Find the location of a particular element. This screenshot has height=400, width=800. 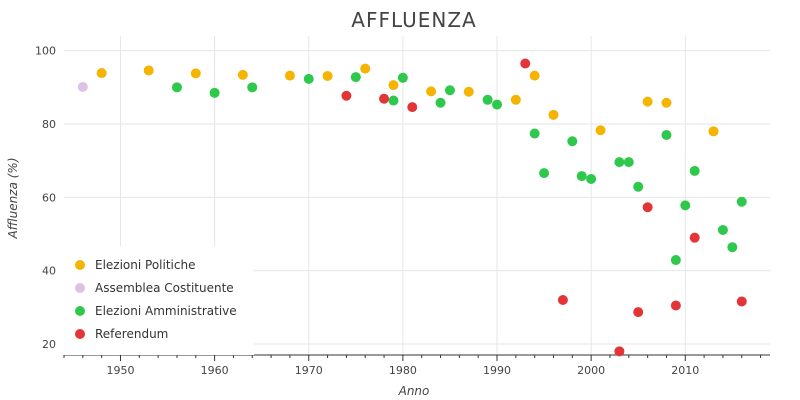

legend-label: Assemblea Costituente is located at coordinates (164, 288).